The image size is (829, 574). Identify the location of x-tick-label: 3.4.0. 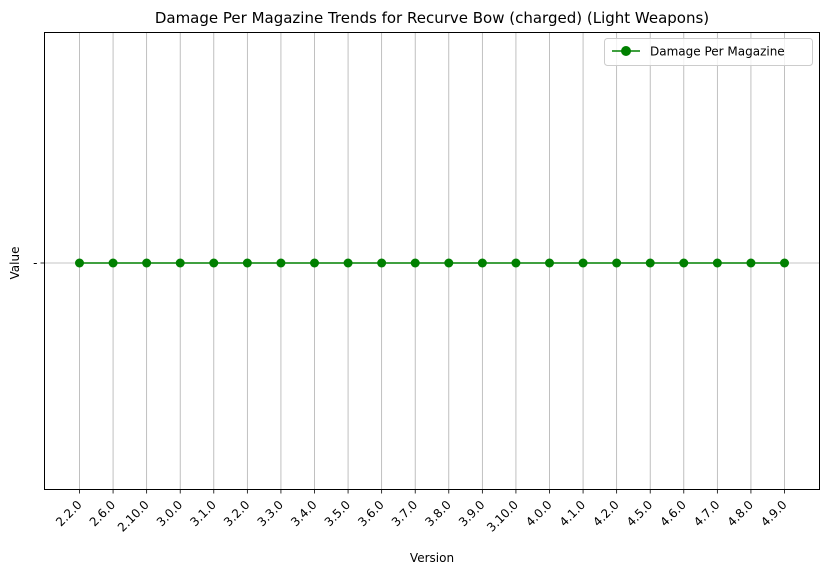
(303, 513).